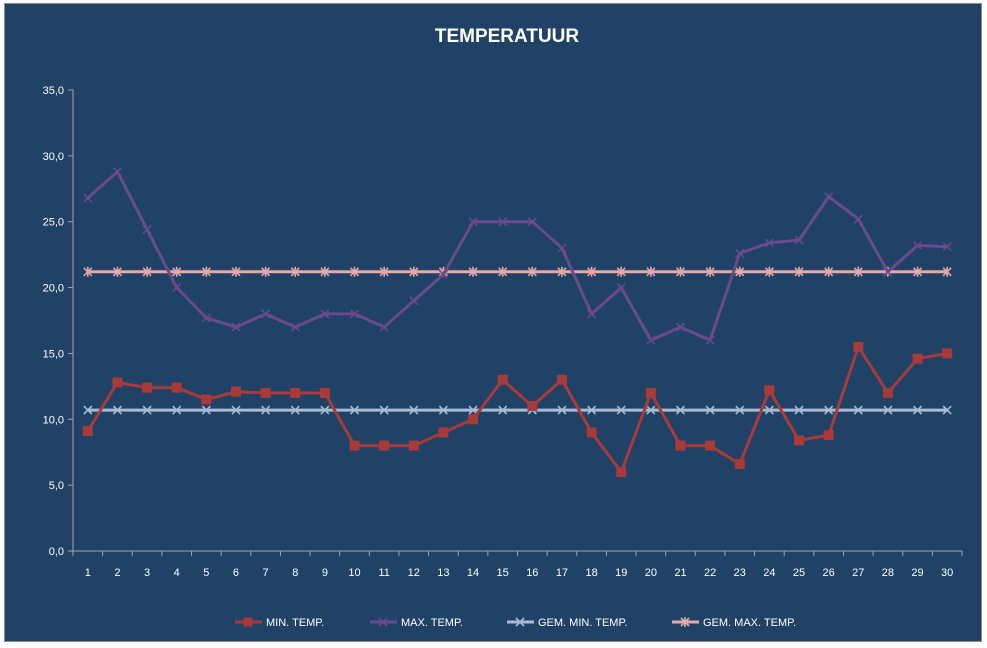 The height and width of the screenshot is (648, 987). I want to click on x-tick-label: 5, so click(206, 573).